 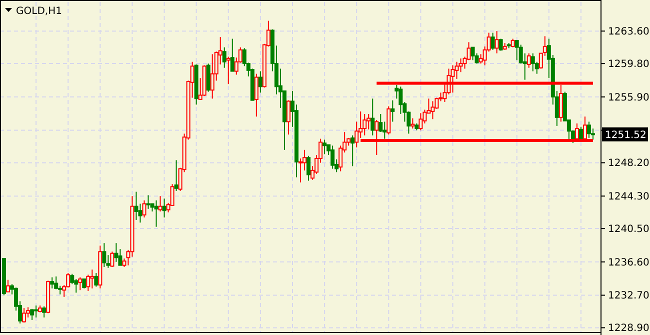 What do you see at coordinates (39, 11) in the screenshot?
I see `chart-title: GOLD,H1` at bounding box center [39, 11].